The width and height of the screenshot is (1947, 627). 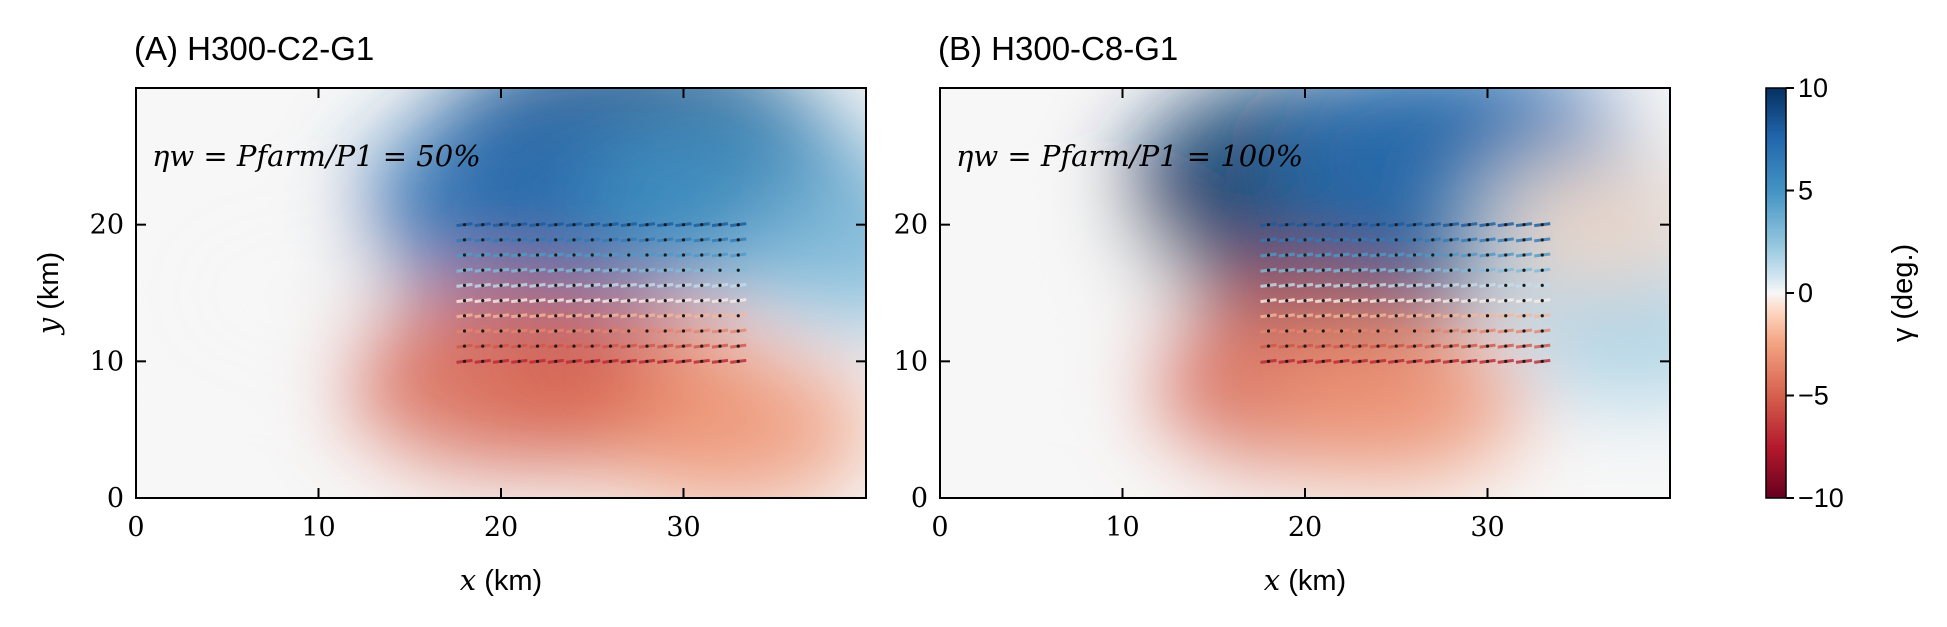 I want to click on x-tick-label: 20, so click(x=1305, y=527).